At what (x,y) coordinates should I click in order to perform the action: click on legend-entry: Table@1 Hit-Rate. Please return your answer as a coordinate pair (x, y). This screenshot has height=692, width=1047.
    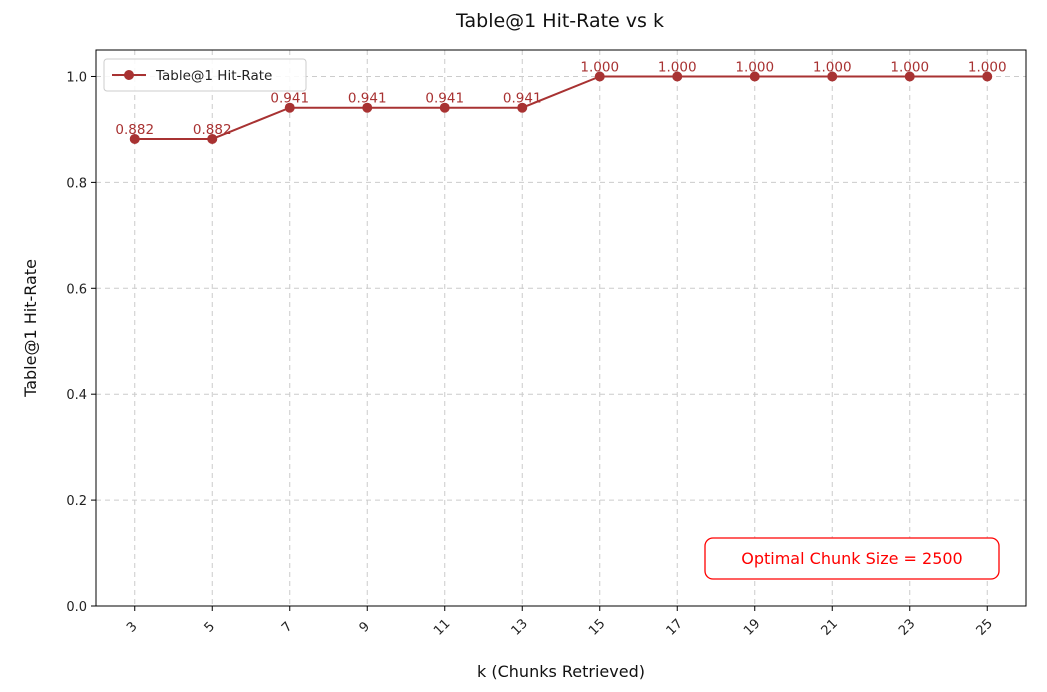
    Looking at the image, I should click on (213, 76).